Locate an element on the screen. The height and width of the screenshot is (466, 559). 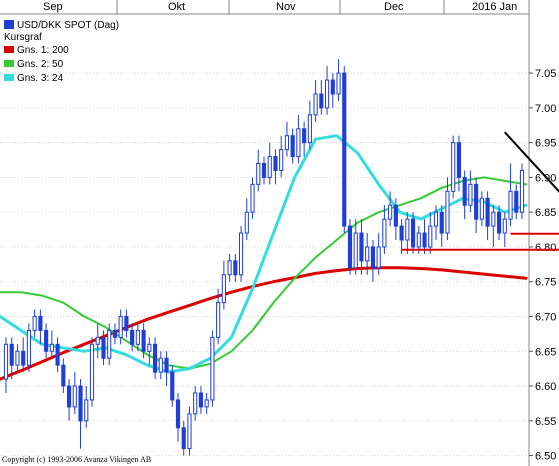
y-tick-label: 7.05 is located at coordinates (545, 74).